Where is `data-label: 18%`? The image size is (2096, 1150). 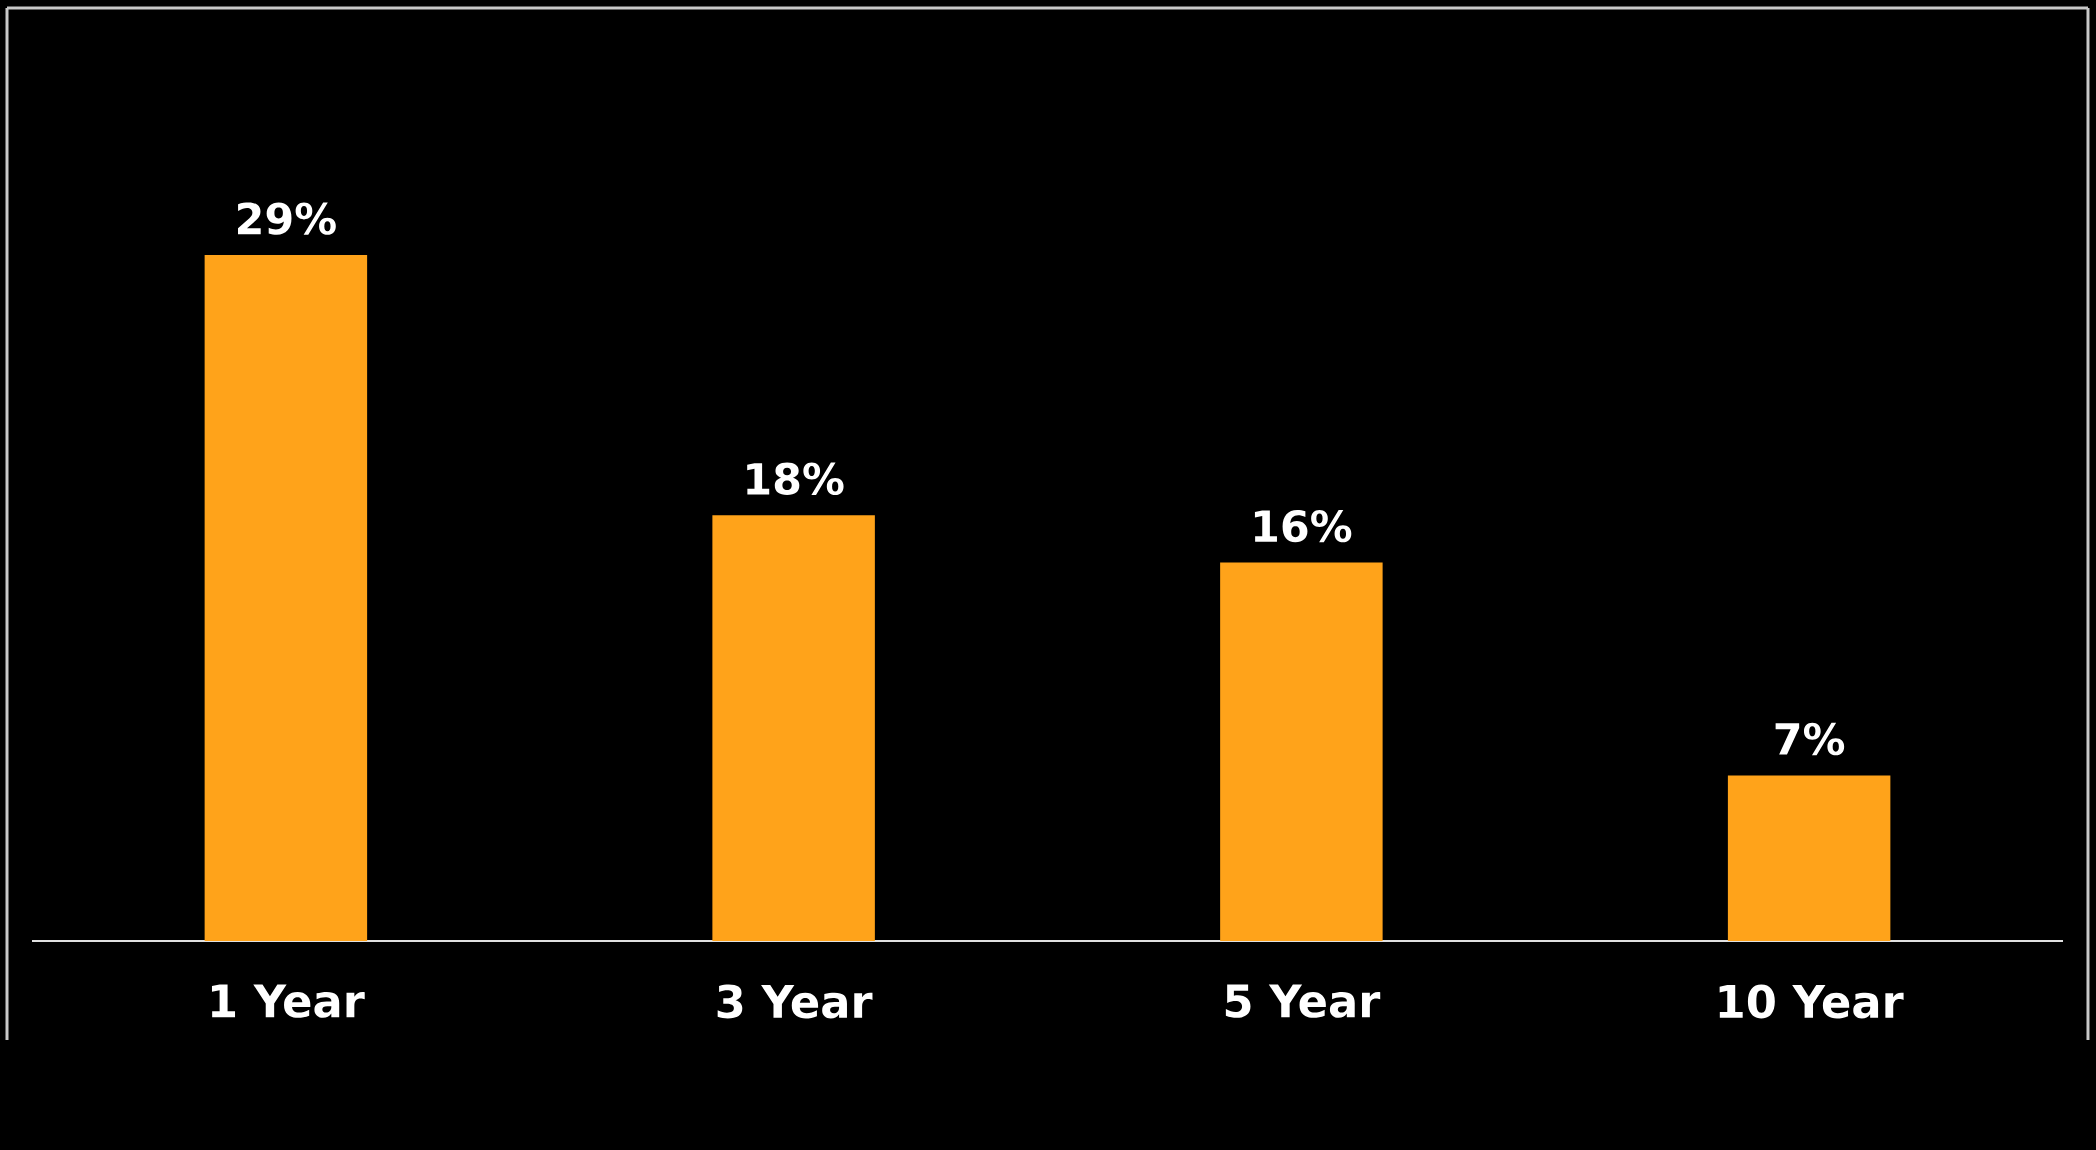 data-label: 18% is located at coordinates (795, 478).